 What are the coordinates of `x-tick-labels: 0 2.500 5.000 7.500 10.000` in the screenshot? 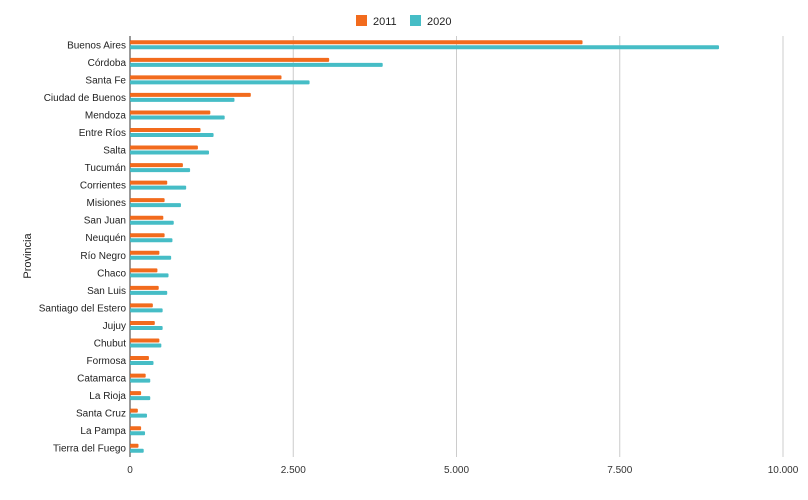 It's located at (463, 470).